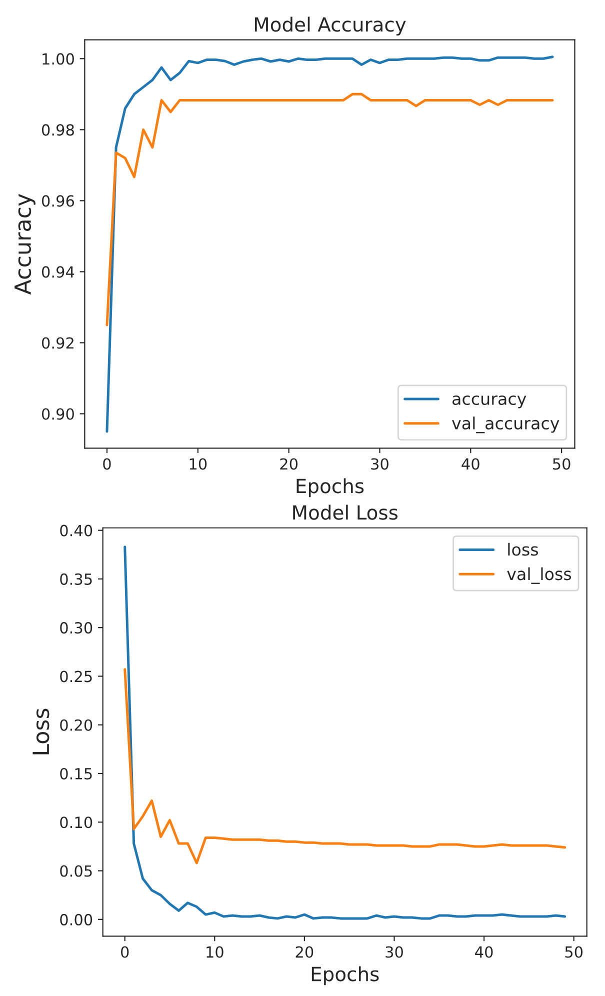 The height and width of the screenshot is (996, 605). Describe the element at coordinates (489, 401) in the screenshot. I see `legend-label: accuracy` at that location.